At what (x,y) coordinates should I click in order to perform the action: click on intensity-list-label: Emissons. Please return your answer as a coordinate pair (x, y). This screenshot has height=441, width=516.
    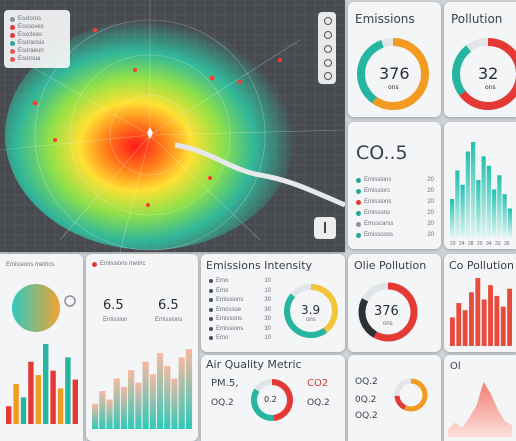
    Looking at the image, I should click on (229, 319).